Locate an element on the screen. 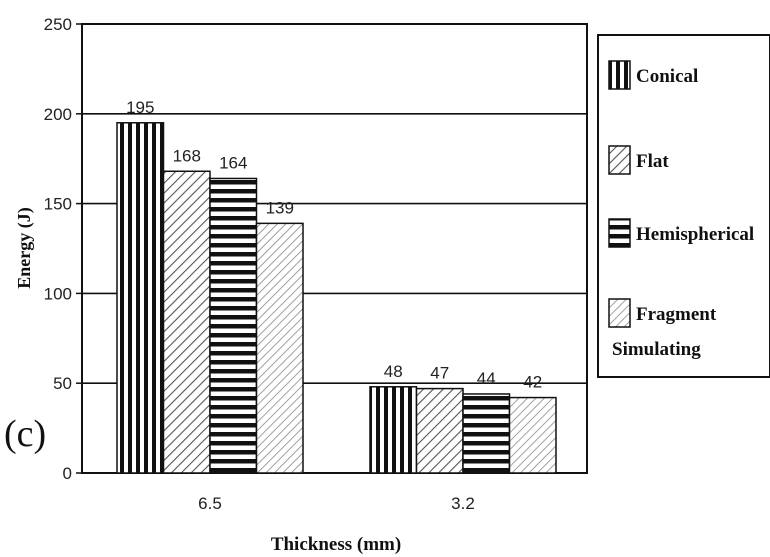 Image resolution: width=770 pixels, height=557 pixels. legend-label: Fragment is located at coordinates (676, 314).